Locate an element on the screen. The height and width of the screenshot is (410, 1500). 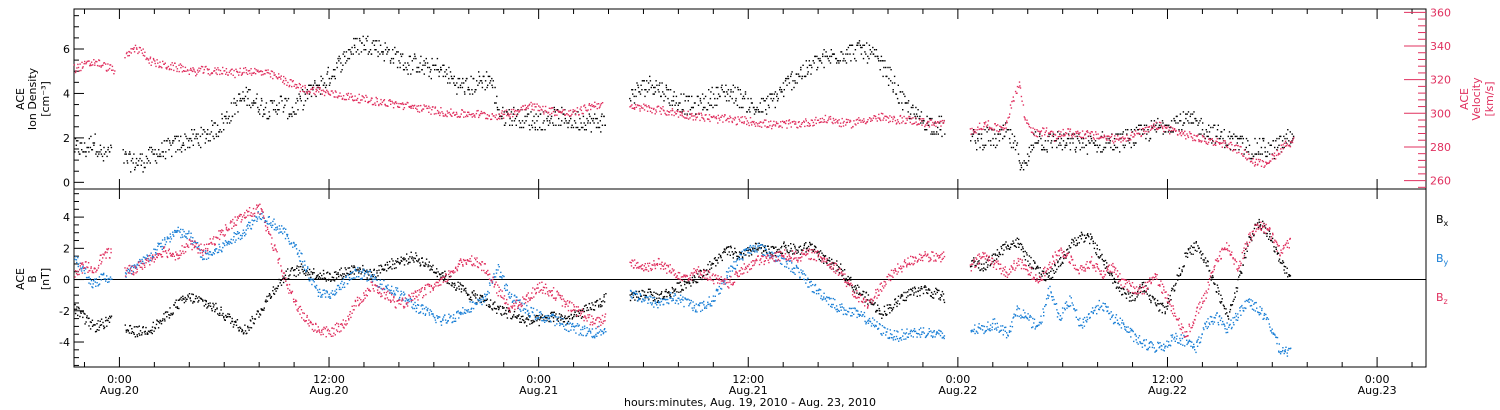
density-tick-label: 2 is located at coordinates (66, 138).